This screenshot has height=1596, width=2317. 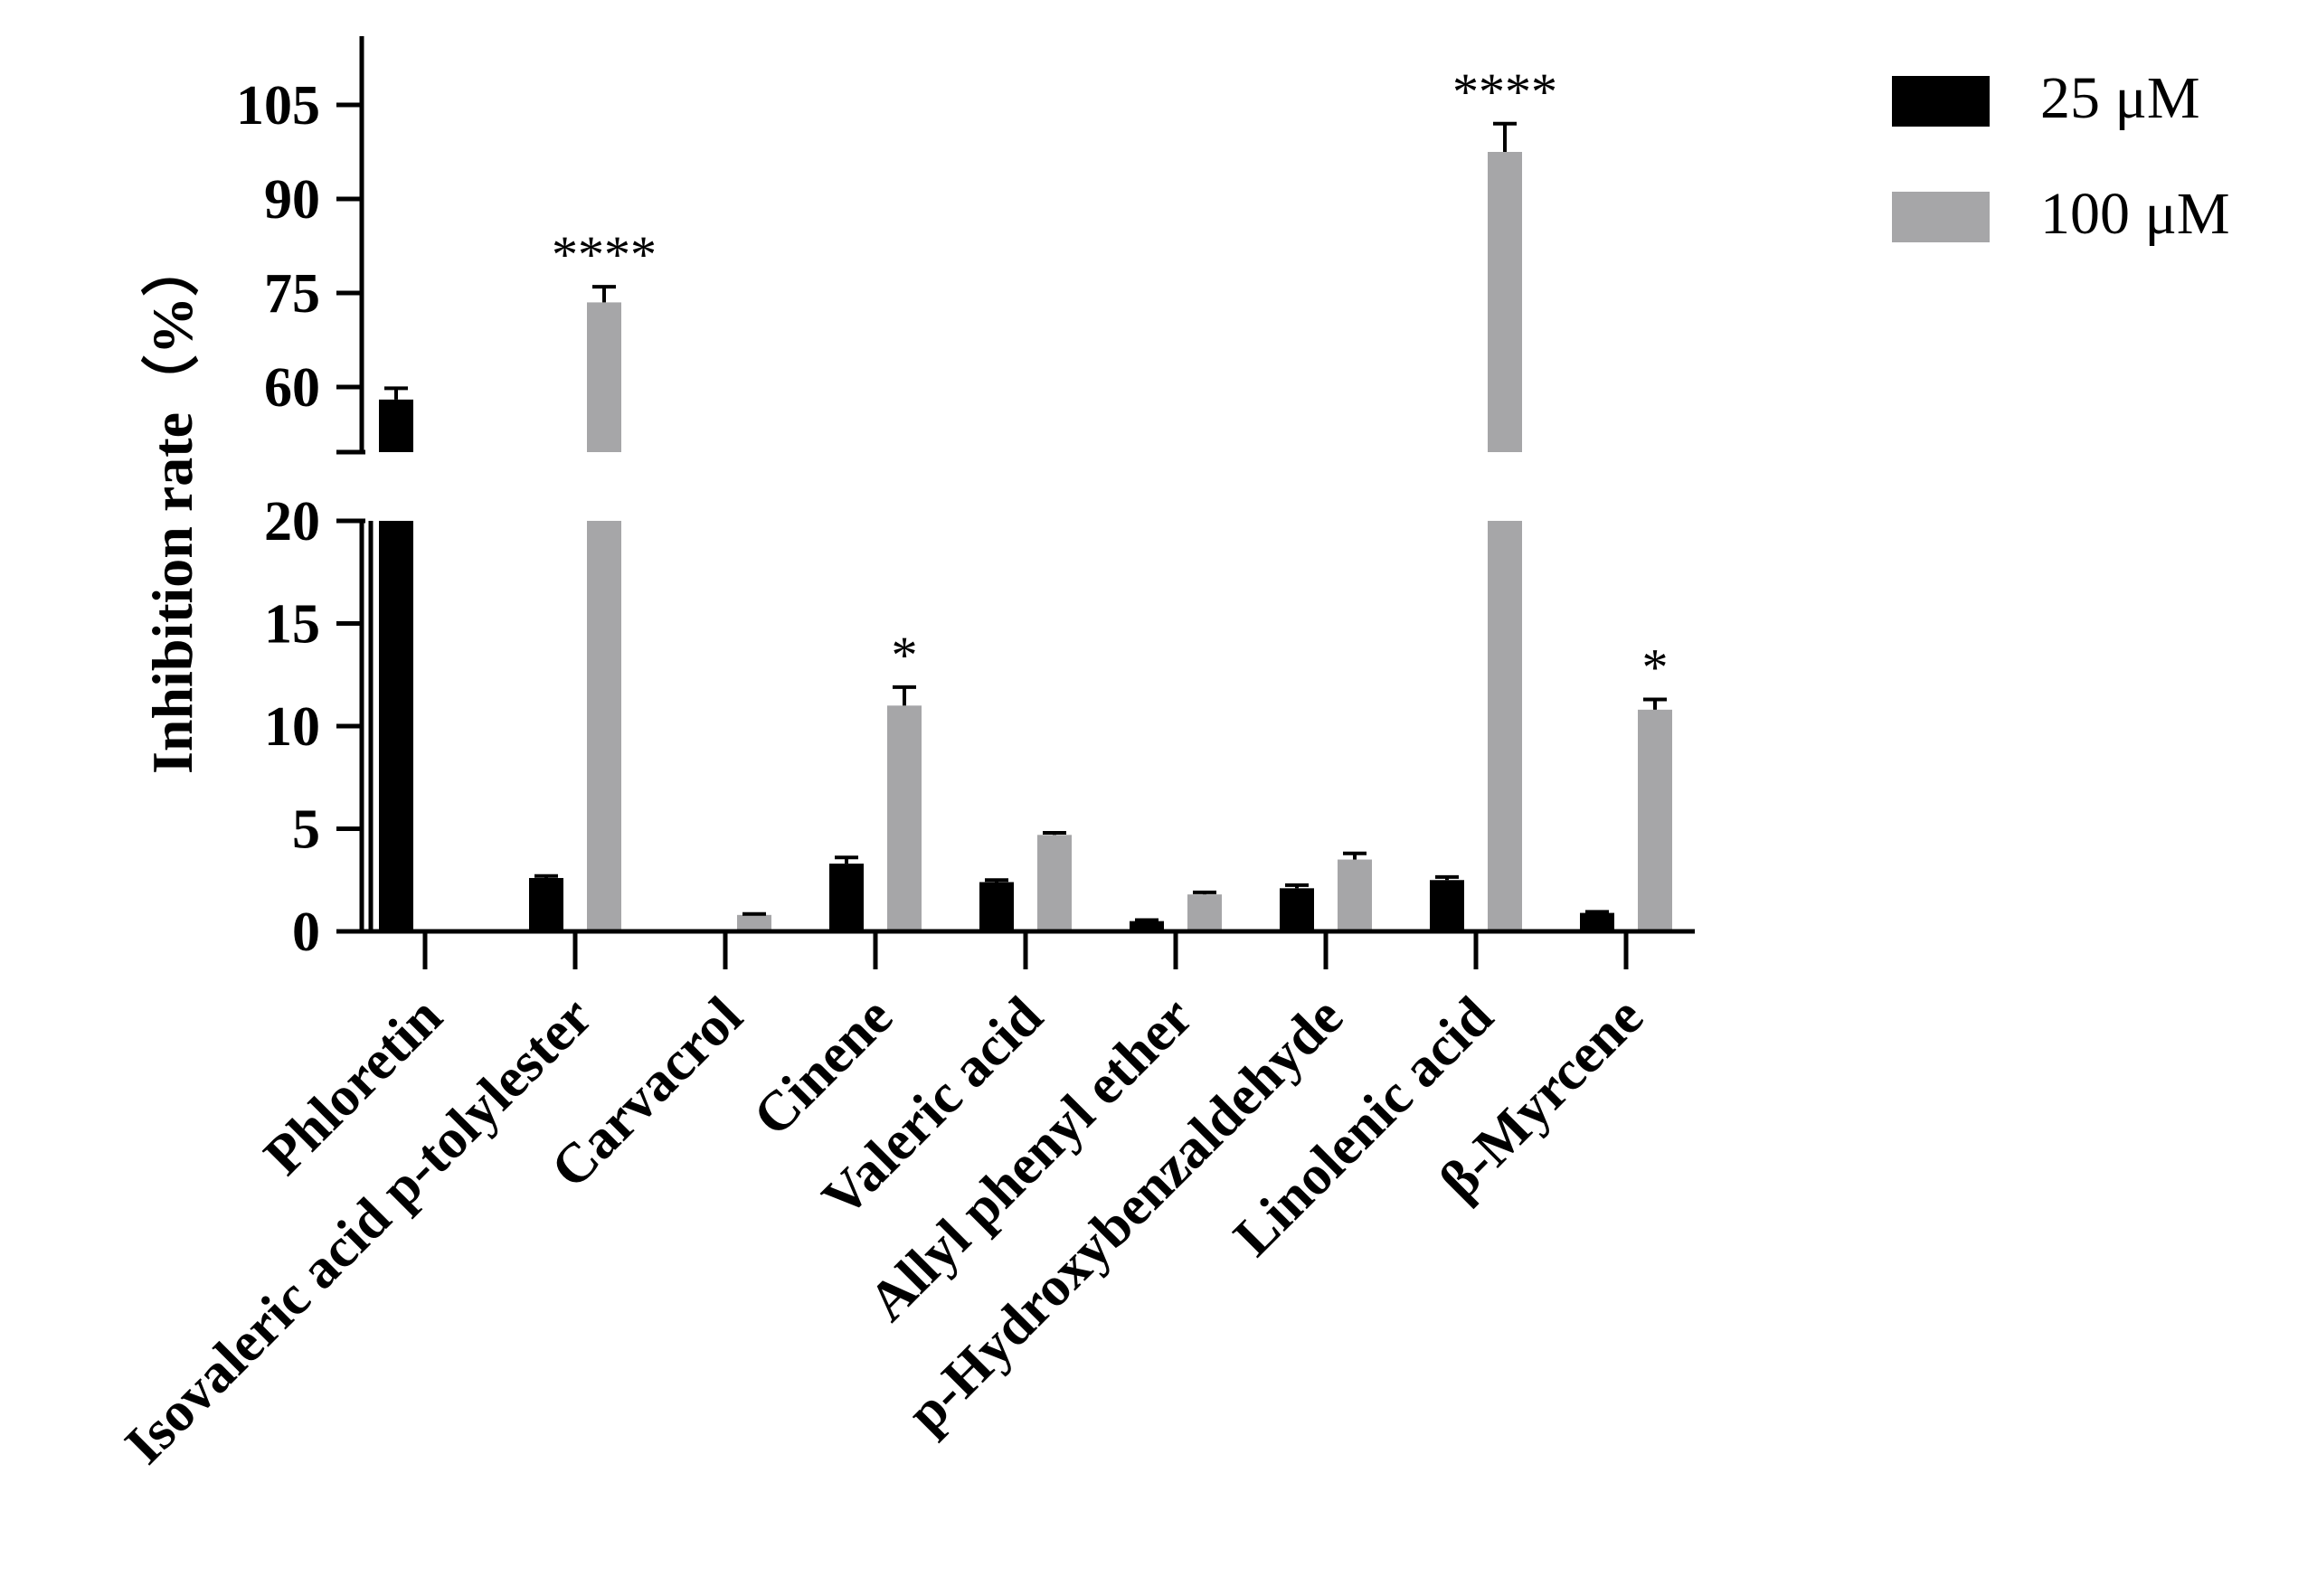 I want to click on y-axis-title: Inhibition rate（%）, so click(x=172, y=506).